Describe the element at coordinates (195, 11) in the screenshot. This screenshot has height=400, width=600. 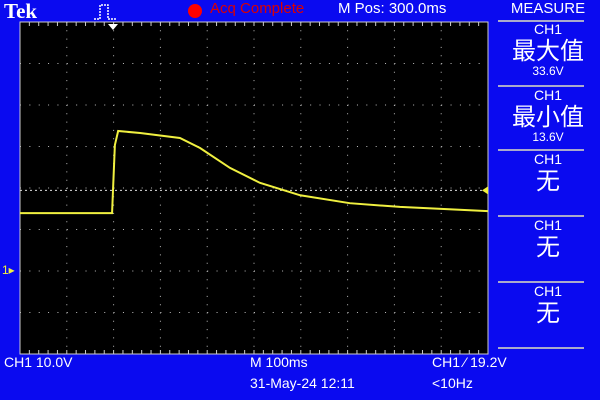
I see `acquisition-status-icon` at that location.